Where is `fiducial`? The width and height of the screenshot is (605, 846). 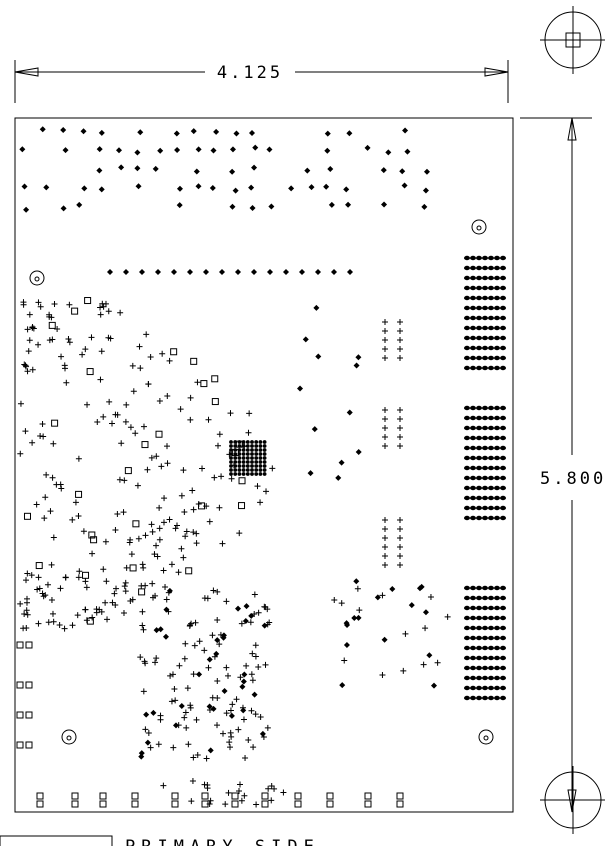 fiducial is located at coordinates (486, 737).